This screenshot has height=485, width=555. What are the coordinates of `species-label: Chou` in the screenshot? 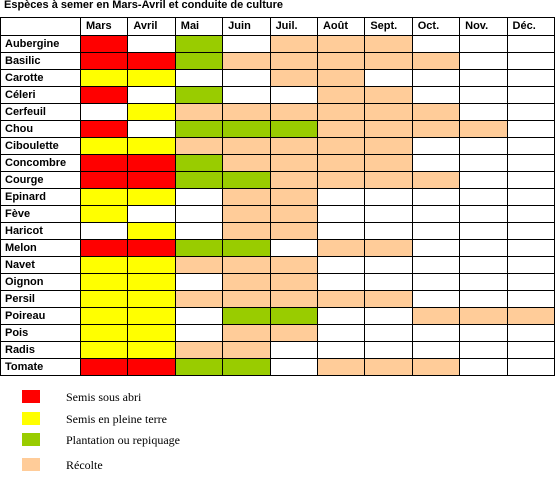 It's located at (40, 129).